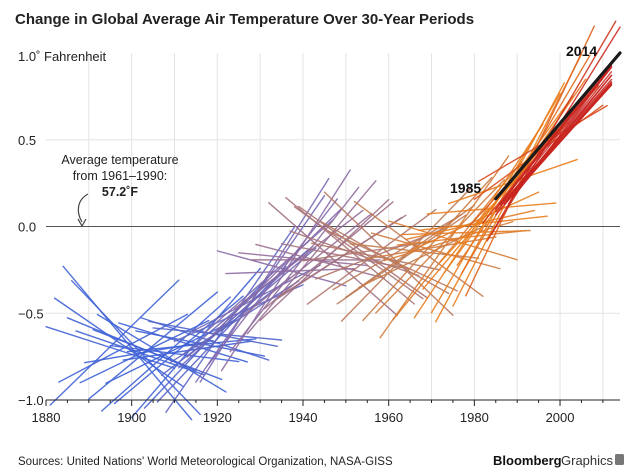  I want to click on baseline-arrow, so click(83, 208).